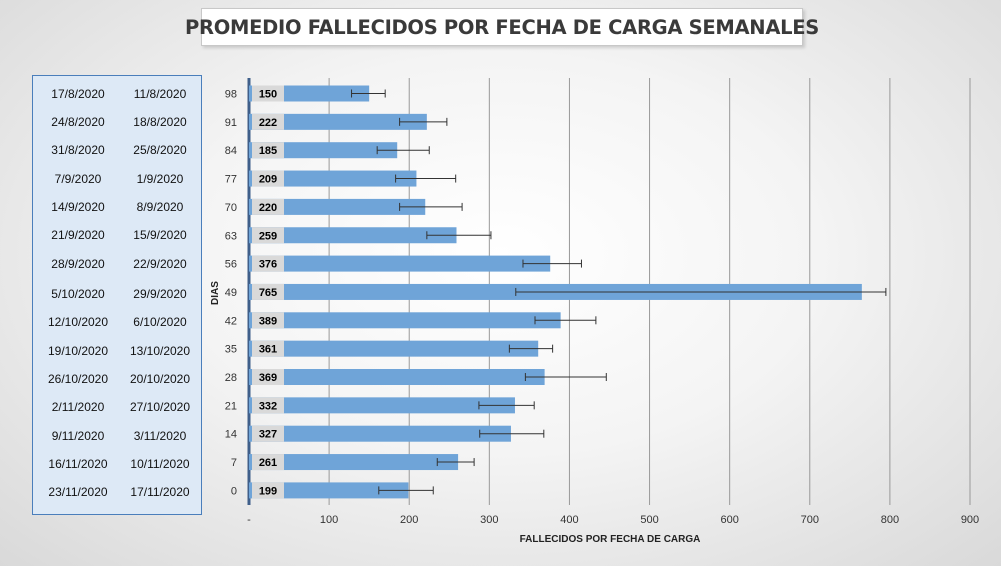 The width and height of the screenshot is (1001, 566). Describe the element at coordinates (234, 491) in the screenshot. I see `y-tick-label: 0` at that location.